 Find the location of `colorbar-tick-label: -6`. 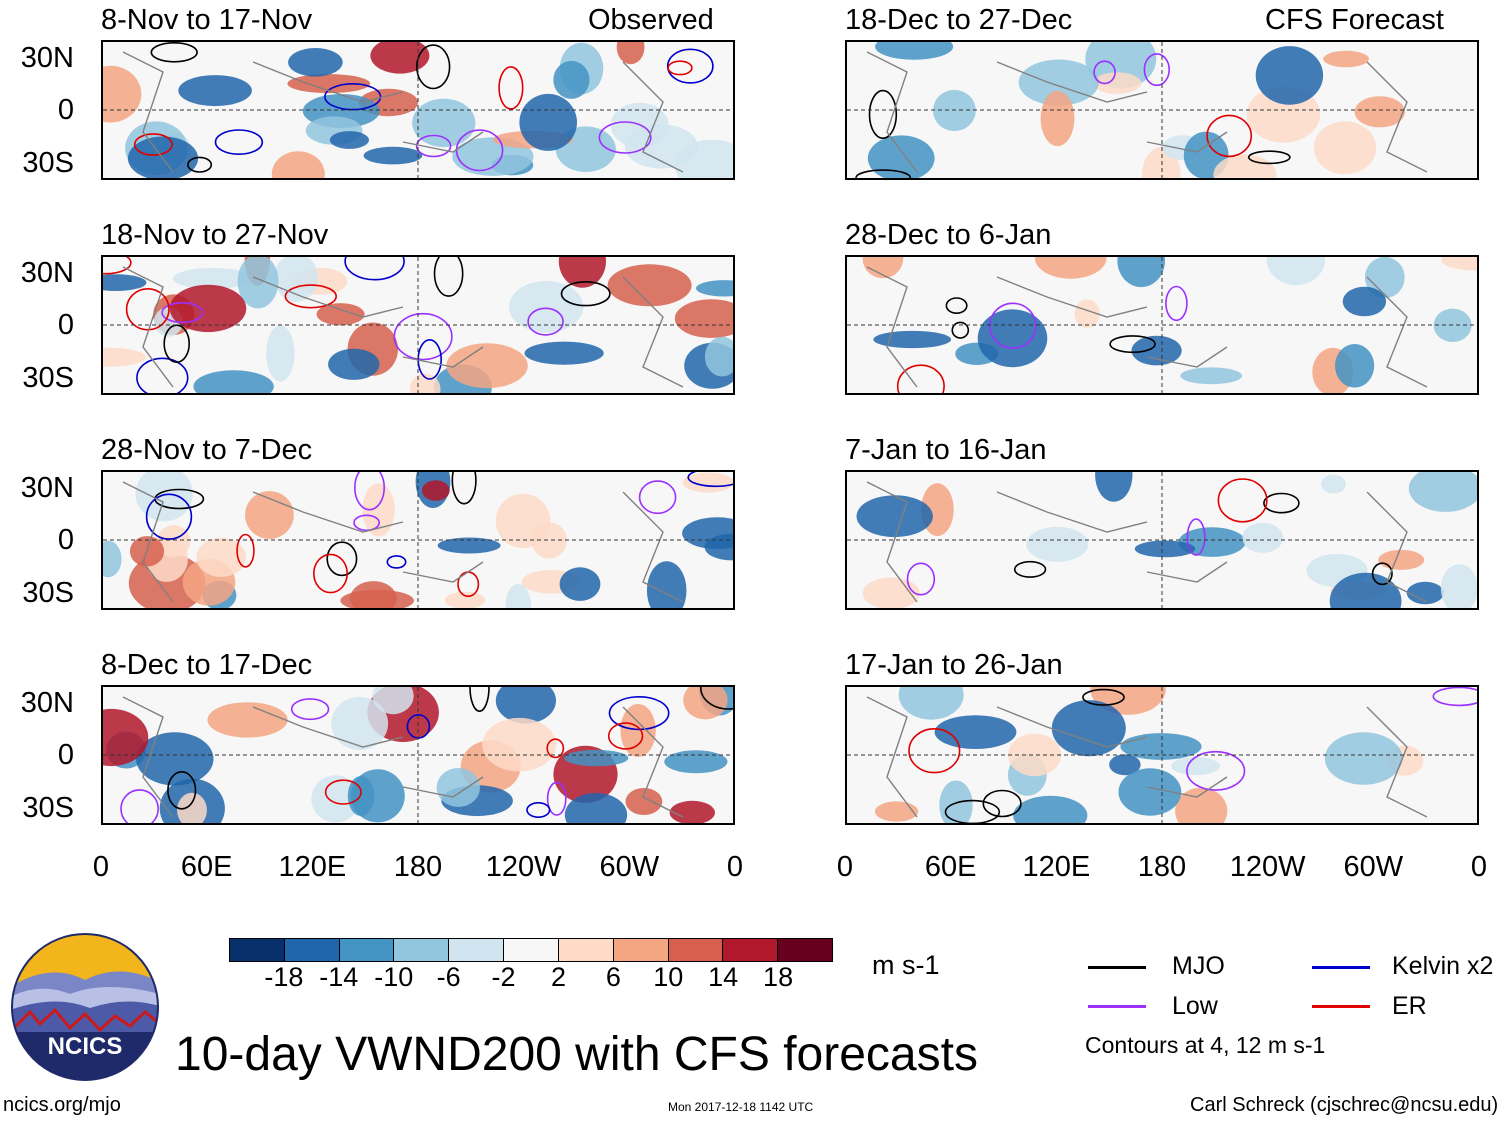

colorbar-tick-label: -6 is located at coordinates (448, 977).